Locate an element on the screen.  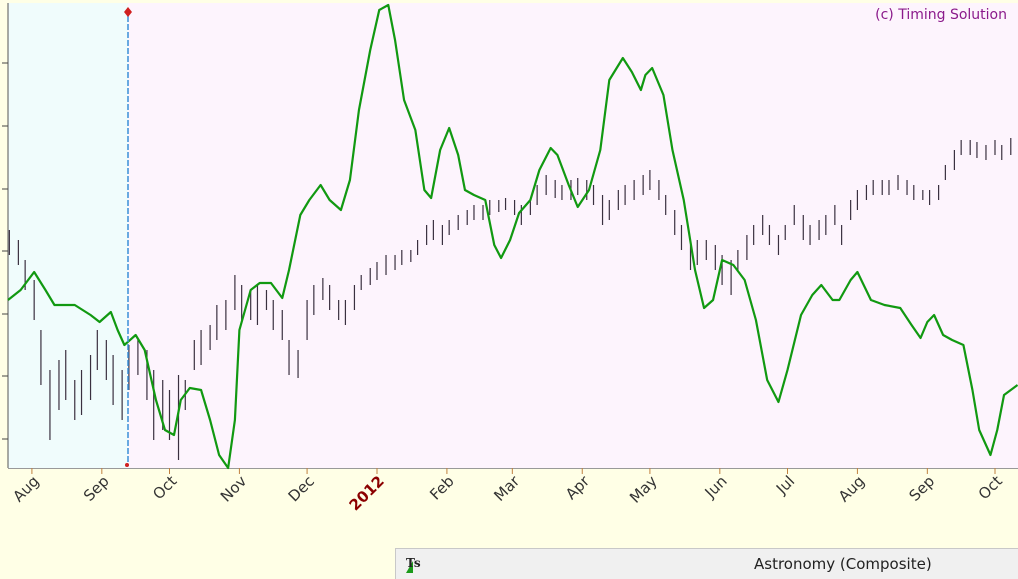
x-tick-label: 2012 is located at coordinates (367, 493).